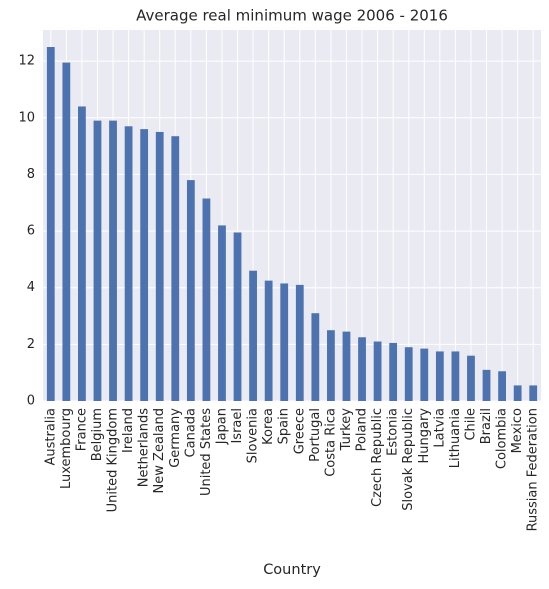 This screenshot has width=549, height=589. I want to click on x-tick-label: Germany, so click(175, 438).